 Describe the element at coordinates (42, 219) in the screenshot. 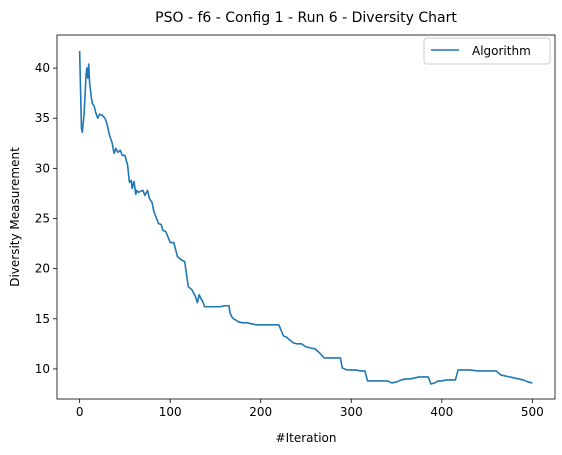

I see `y-tick-label: 25` at that location.